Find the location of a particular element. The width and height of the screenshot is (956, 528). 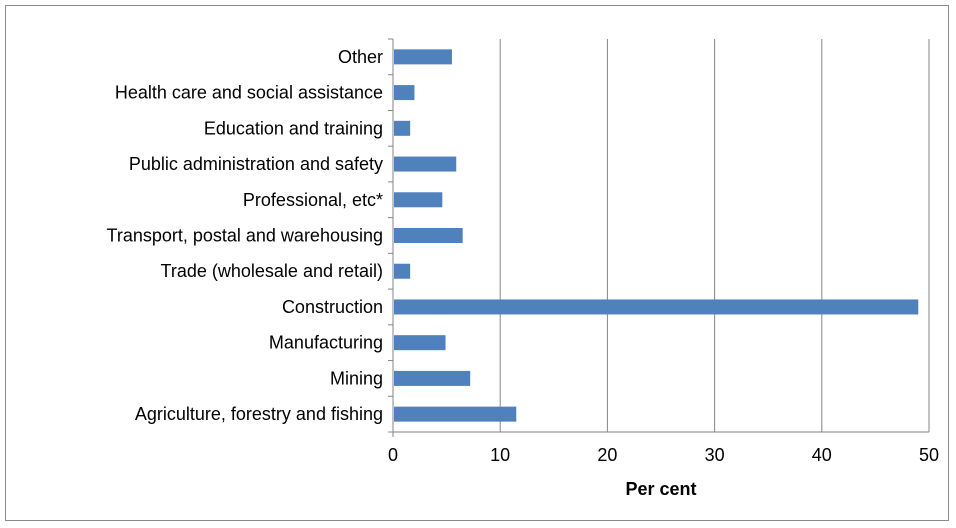

category-label: Construction is located at coordinates (332, 307).